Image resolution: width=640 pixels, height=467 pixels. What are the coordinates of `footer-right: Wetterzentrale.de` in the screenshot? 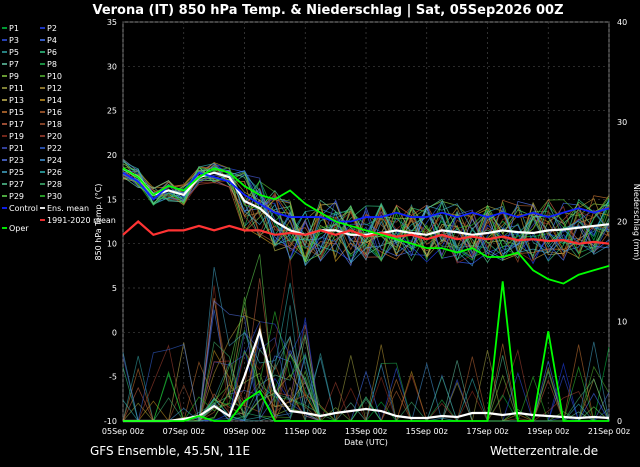 It's located at (544, 451).